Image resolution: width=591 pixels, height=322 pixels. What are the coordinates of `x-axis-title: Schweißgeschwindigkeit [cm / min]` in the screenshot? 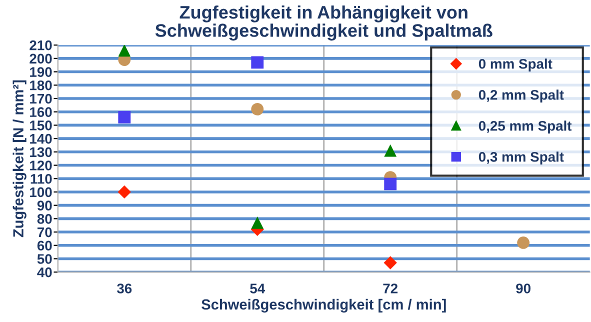 It's located at (324, 305).